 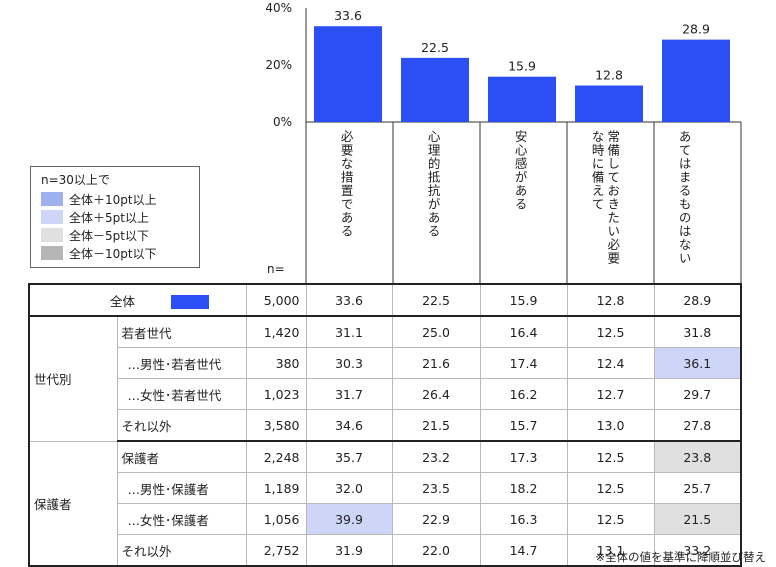 I want to click on legend-swatch-minus5, so click(x=52, y=235).